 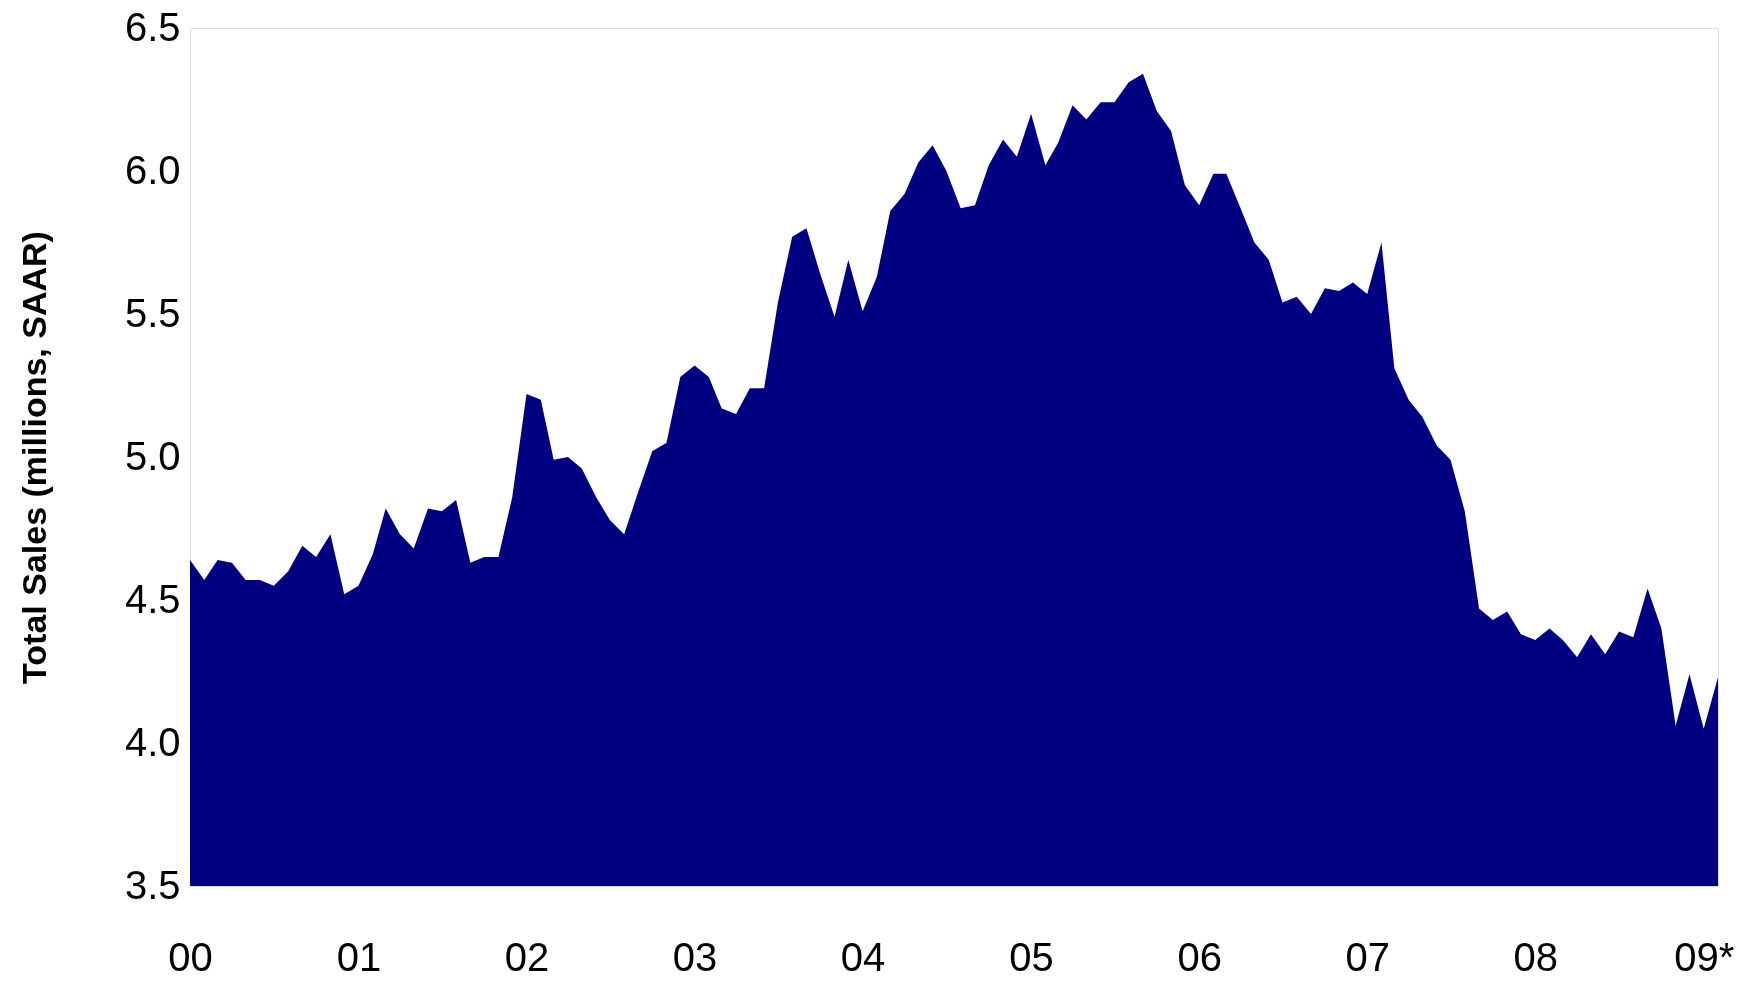 I want to click on y-tick-label: 4.5, so click(x=152, y=598).